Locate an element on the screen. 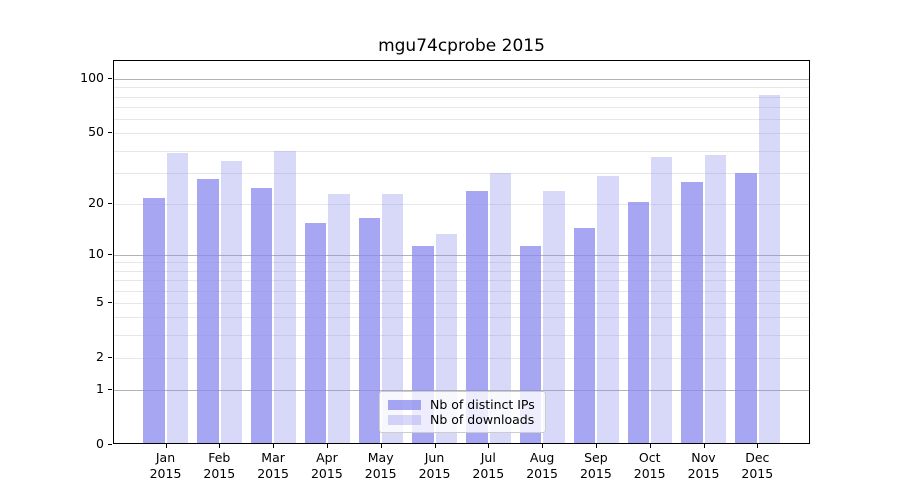 The image size is (900, 500). y-axis-tick-label: 20 is located at coordinates (96, 202).